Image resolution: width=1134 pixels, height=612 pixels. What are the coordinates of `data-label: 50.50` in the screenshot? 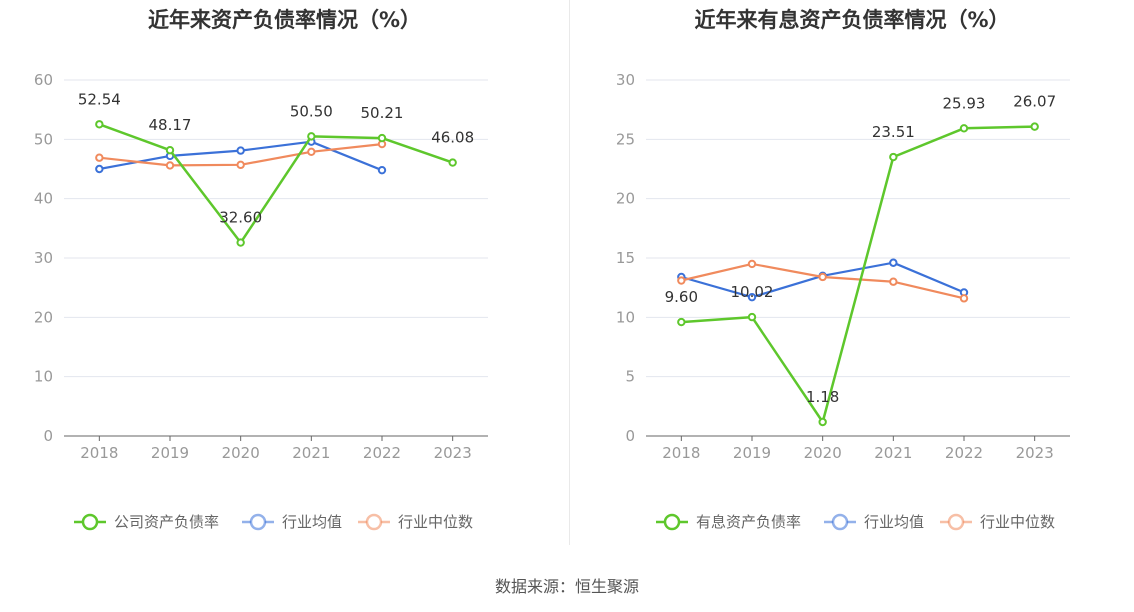 It's located at (311, 111).